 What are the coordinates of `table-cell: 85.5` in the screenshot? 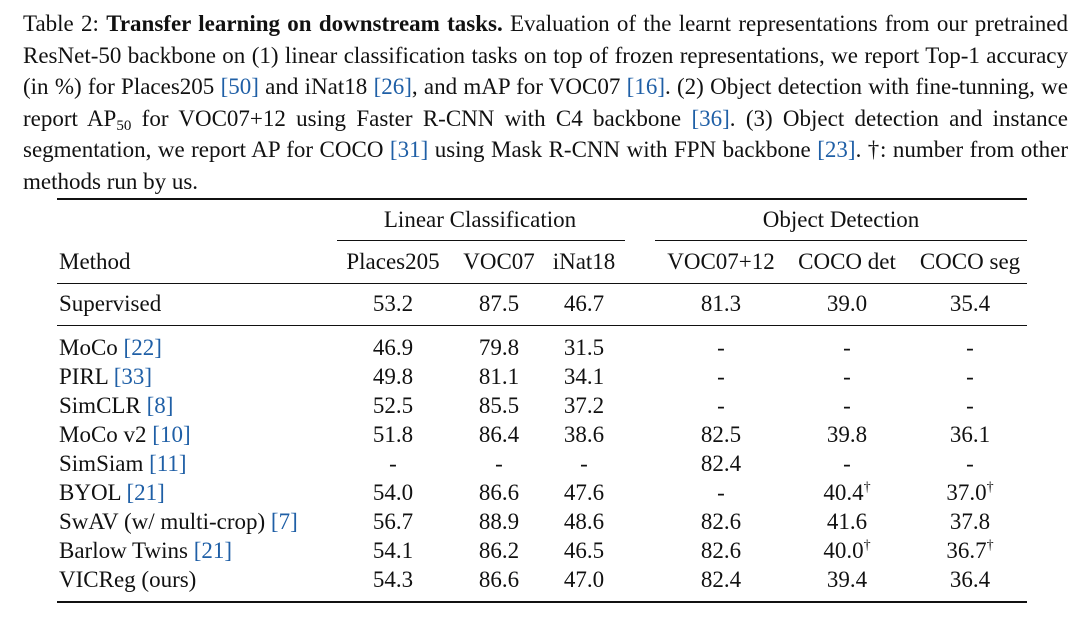 It's located at (499, 405).